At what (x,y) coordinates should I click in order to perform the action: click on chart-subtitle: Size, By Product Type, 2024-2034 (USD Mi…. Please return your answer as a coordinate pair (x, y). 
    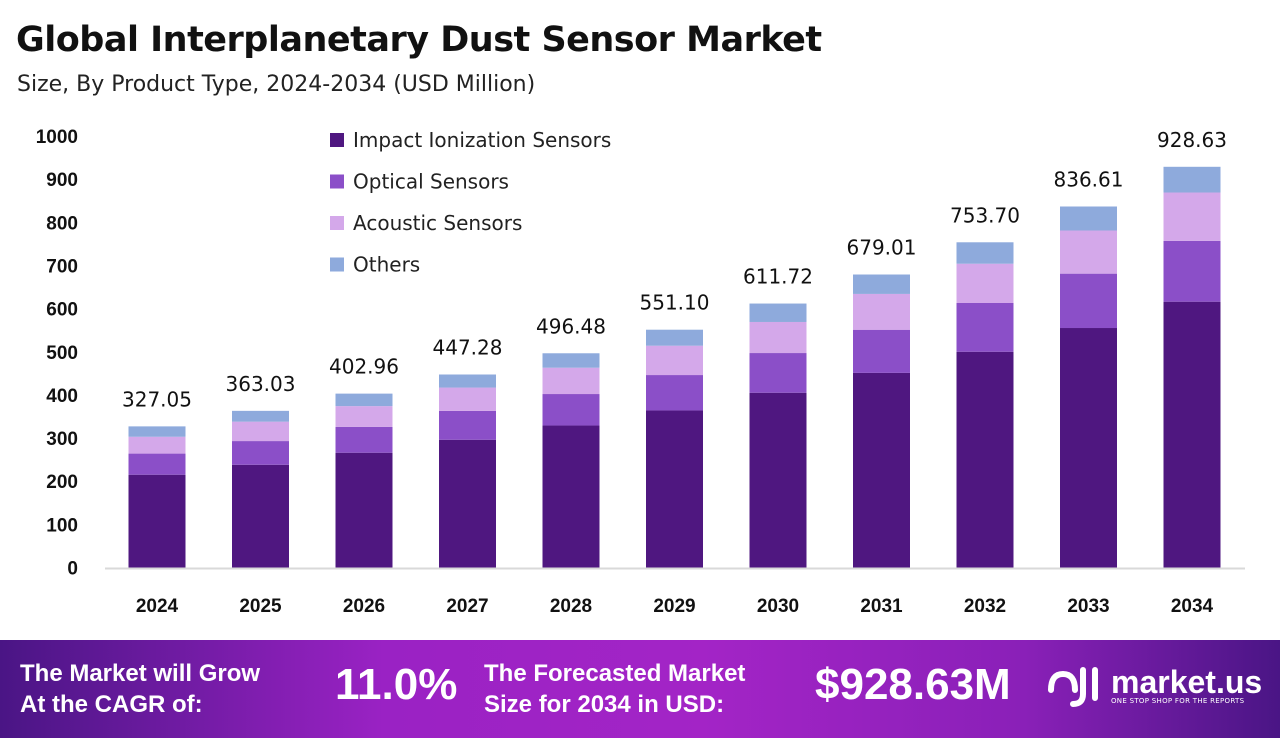
    Looking at the image, I should click on (276, 84).